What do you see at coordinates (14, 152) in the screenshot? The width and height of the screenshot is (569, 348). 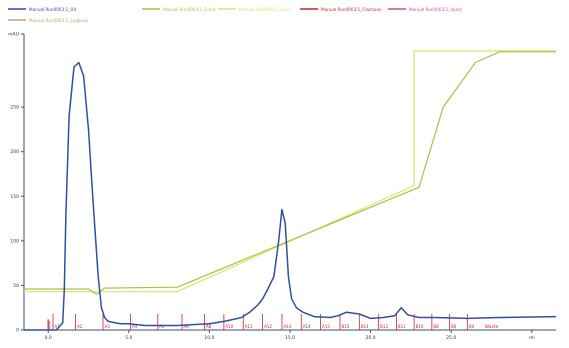 I see `y-tick-label: 200` at bounding box center [14, 152].